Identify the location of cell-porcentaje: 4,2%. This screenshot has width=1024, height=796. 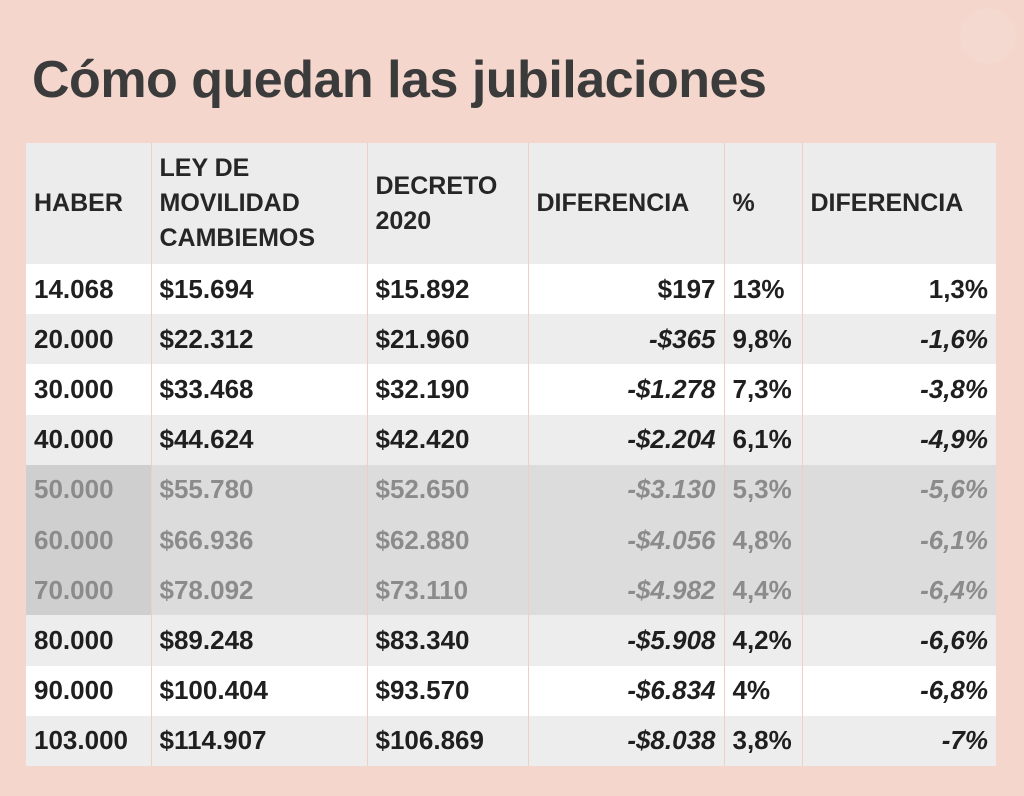
(763, 640).